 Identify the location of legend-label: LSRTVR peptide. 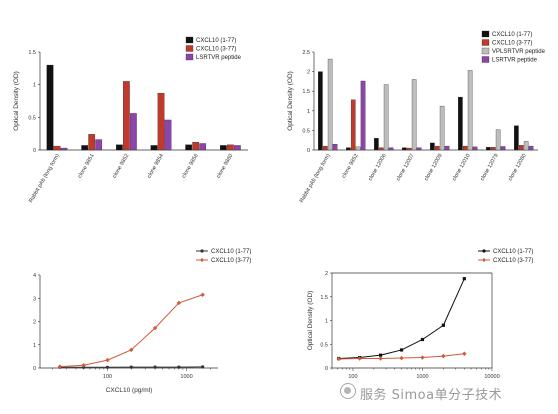
(219, 58).